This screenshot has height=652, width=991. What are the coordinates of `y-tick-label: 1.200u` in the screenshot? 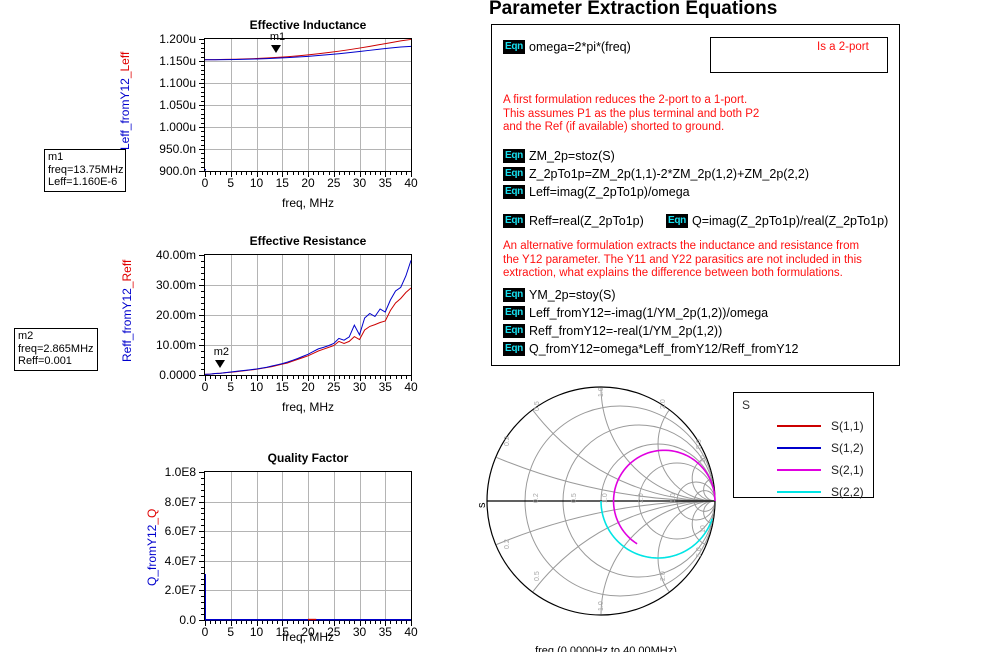 It's located at (177, 39).